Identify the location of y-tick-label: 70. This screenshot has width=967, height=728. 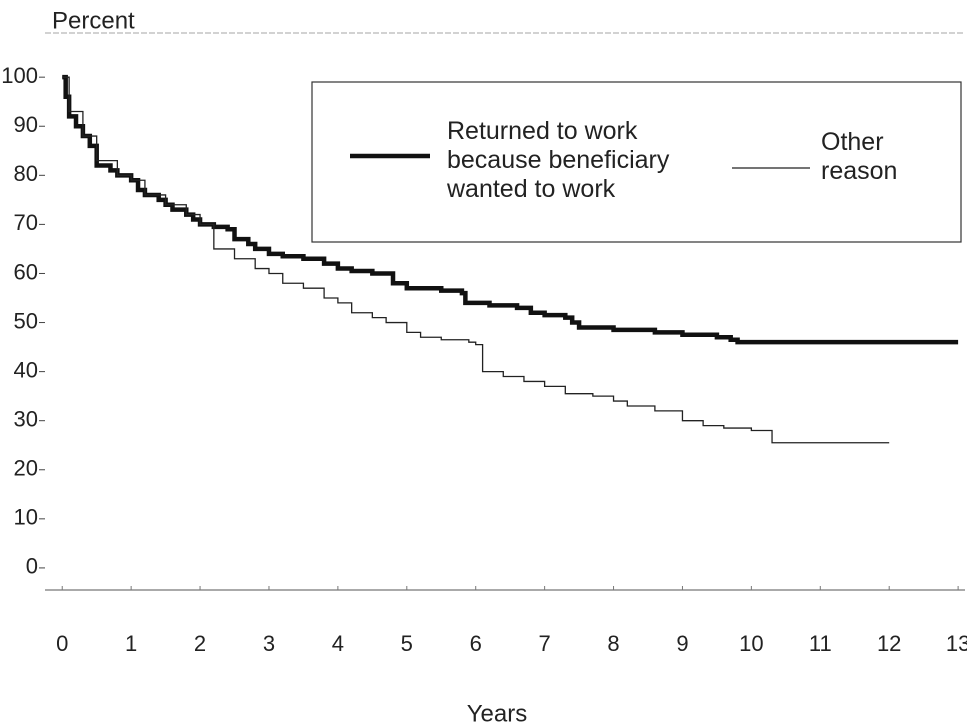
(26, 222).